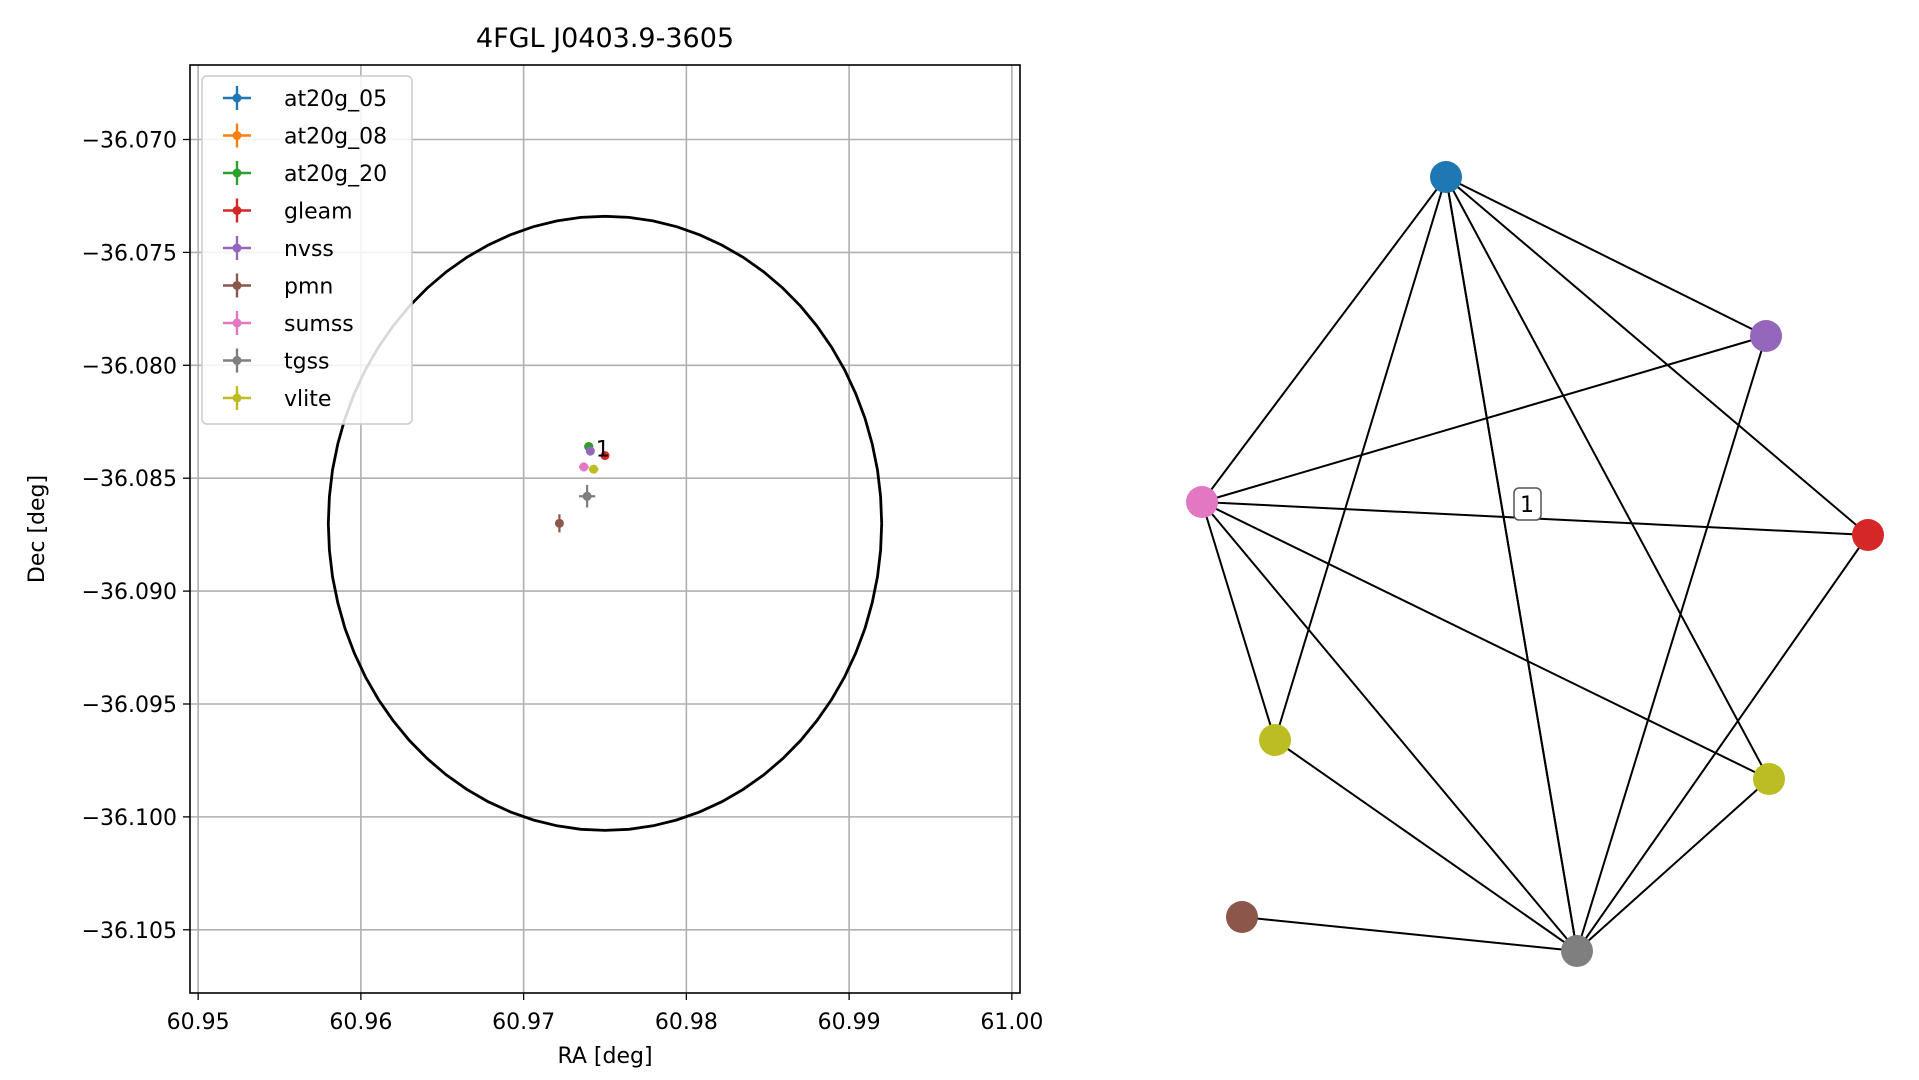 This screenshot has width=1919, height=1080. Describe the element at coordinates (603, 450) in the screenshot. I see `point-annotation: 1` at that location.